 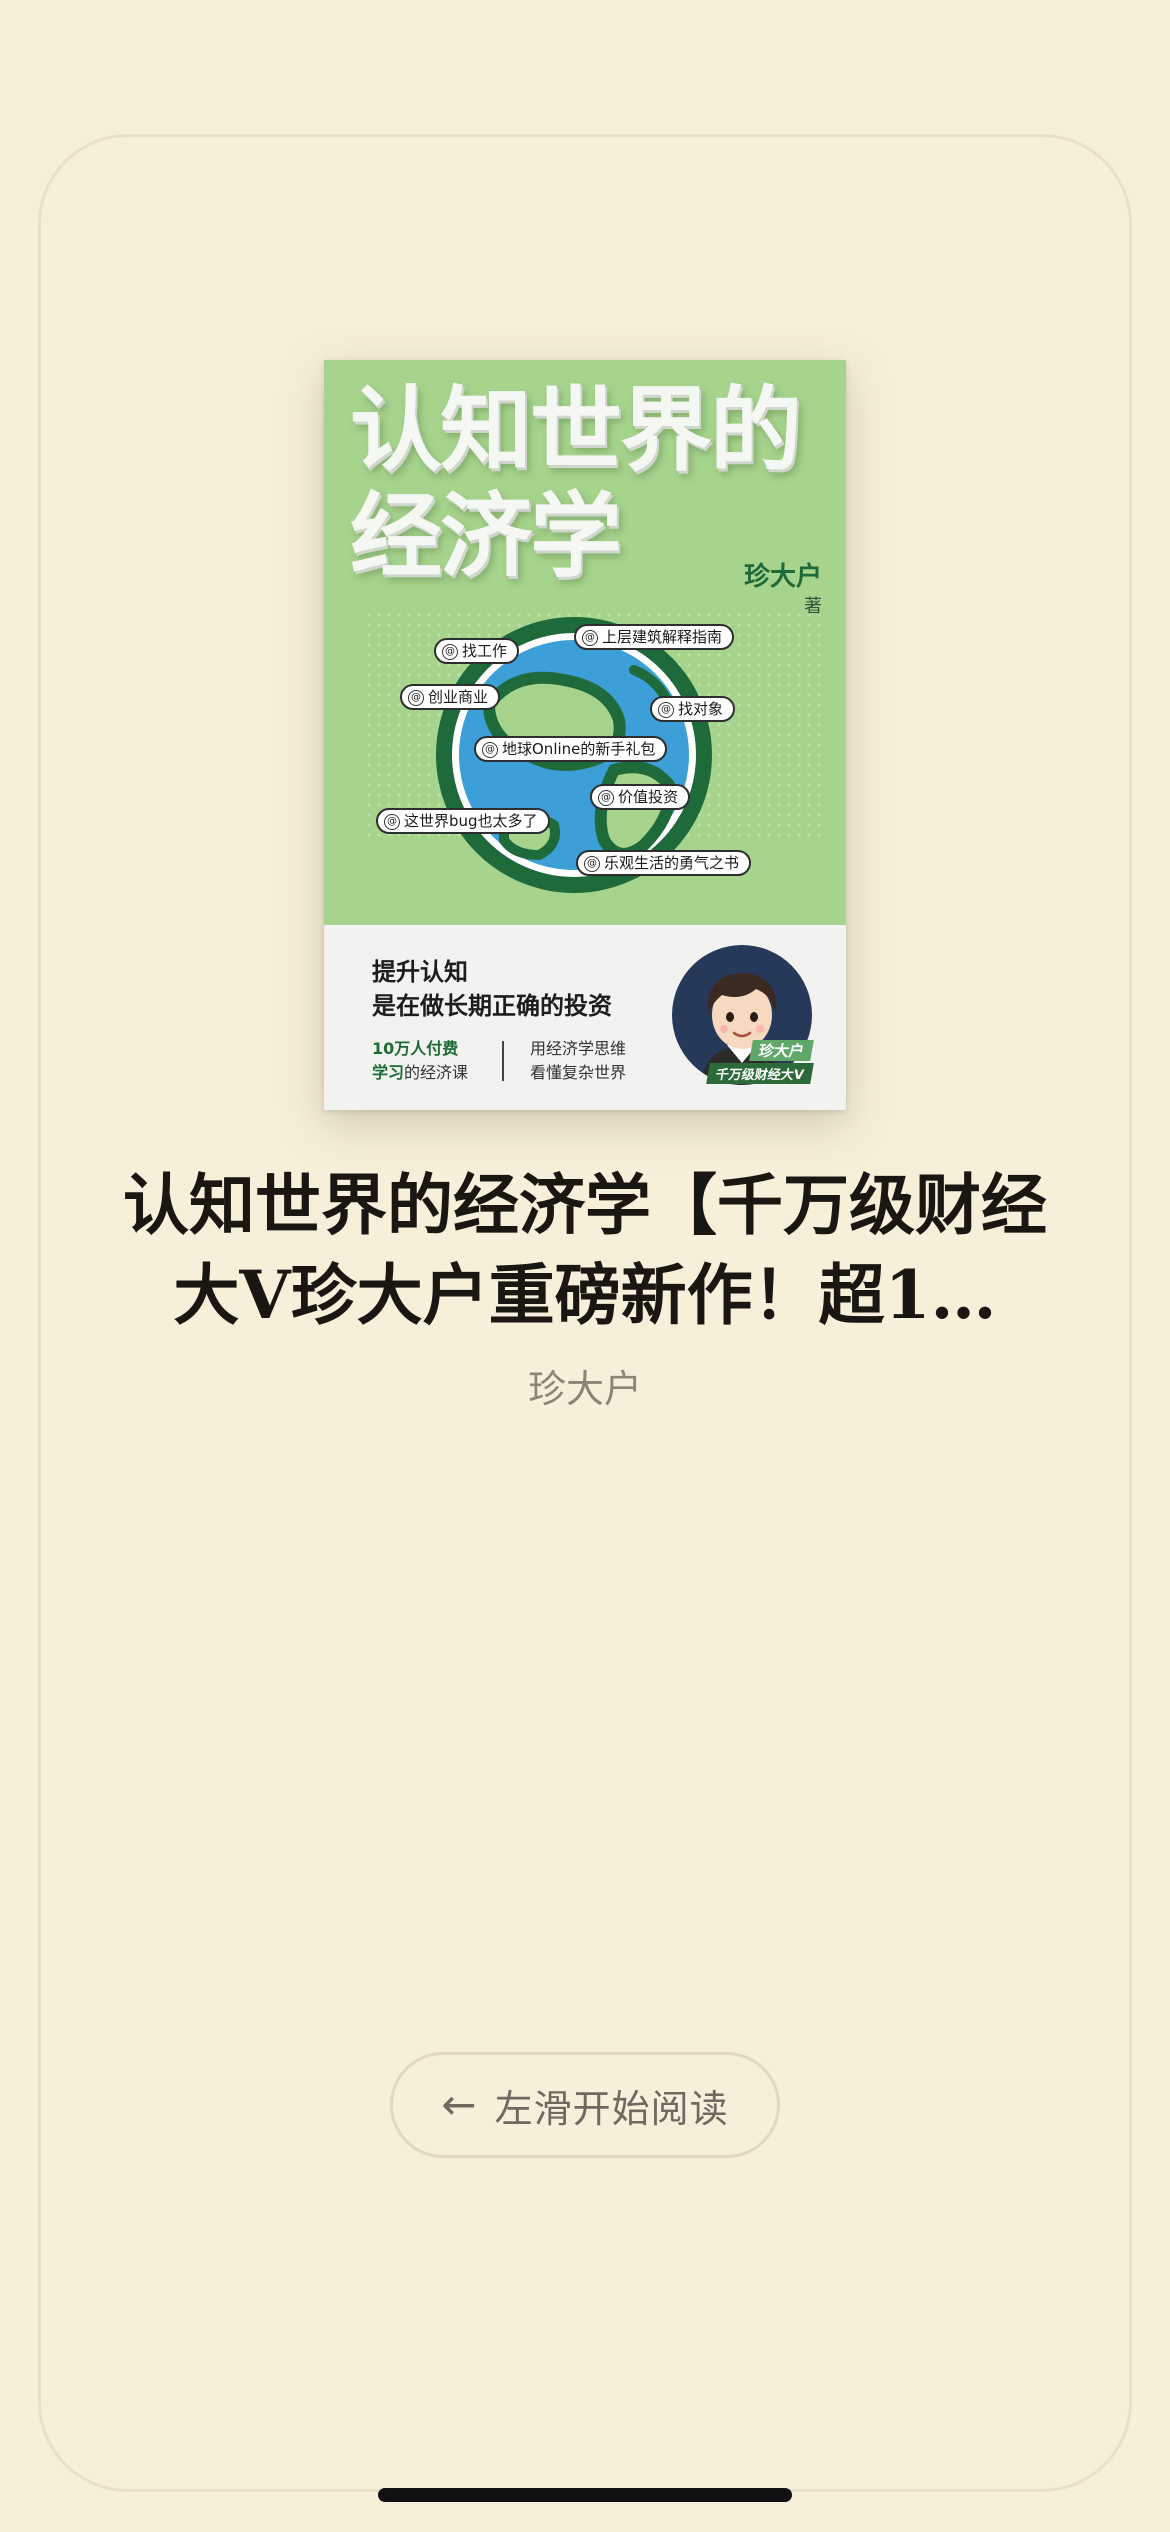 What do you see at coordinates (585, 2495) in the screenshot?
I see `home-indicator` at bounding box center [585, 2495].